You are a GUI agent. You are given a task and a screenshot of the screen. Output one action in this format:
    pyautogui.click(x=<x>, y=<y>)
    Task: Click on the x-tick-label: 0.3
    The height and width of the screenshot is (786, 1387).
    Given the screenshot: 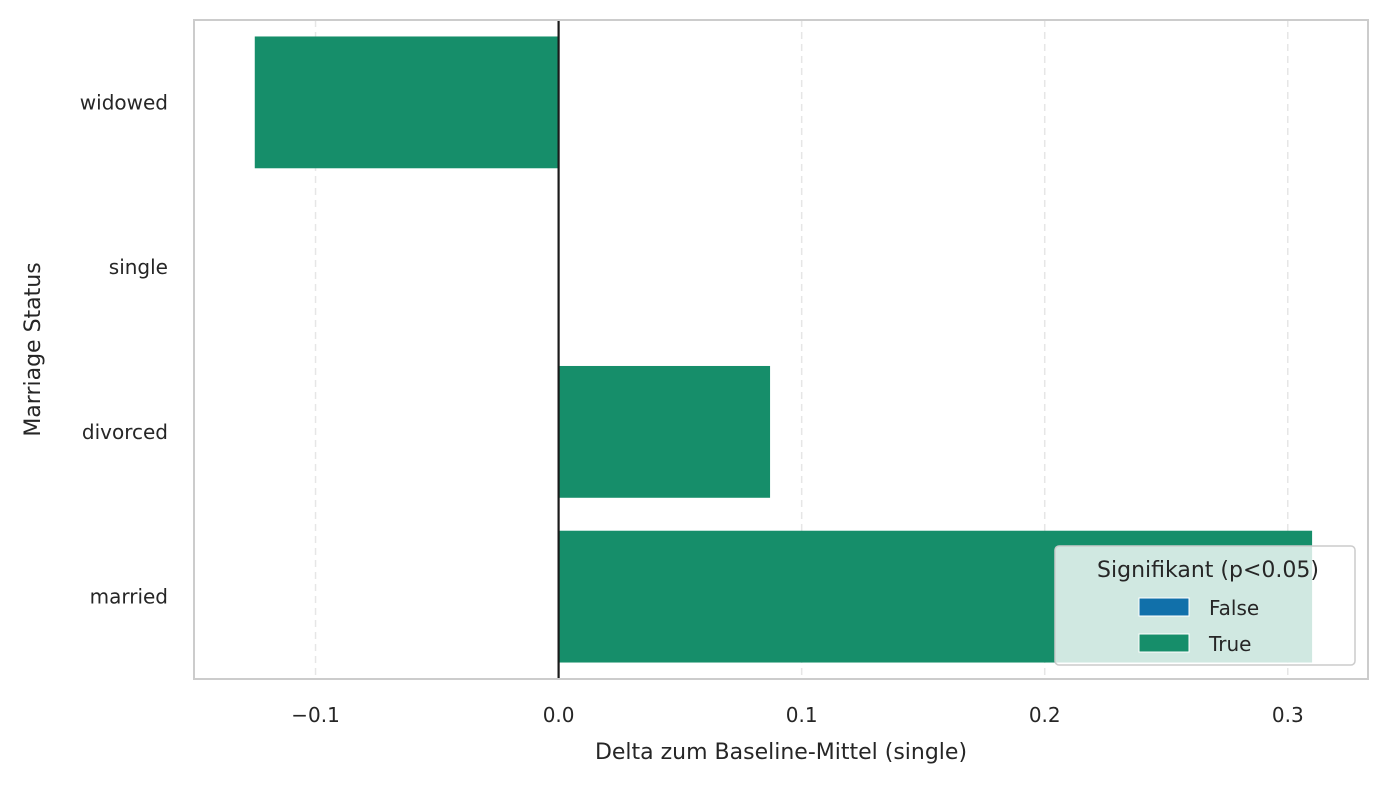 What is the action you would take?
    pyautogui.click(x=1288, y=715)
    